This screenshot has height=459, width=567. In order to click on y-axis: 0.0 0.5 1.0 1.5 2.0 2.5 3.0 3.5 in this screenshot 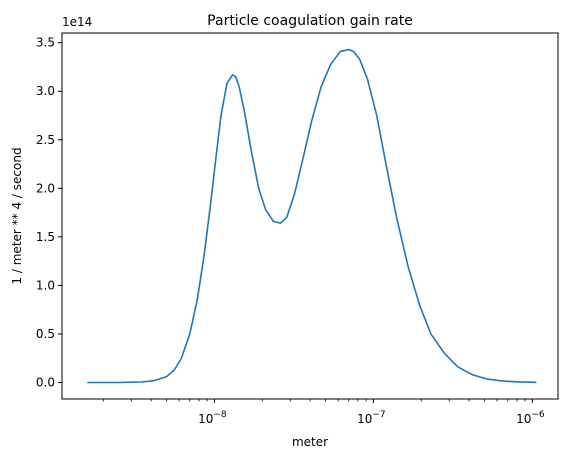, I will do `click(49, 212)`.